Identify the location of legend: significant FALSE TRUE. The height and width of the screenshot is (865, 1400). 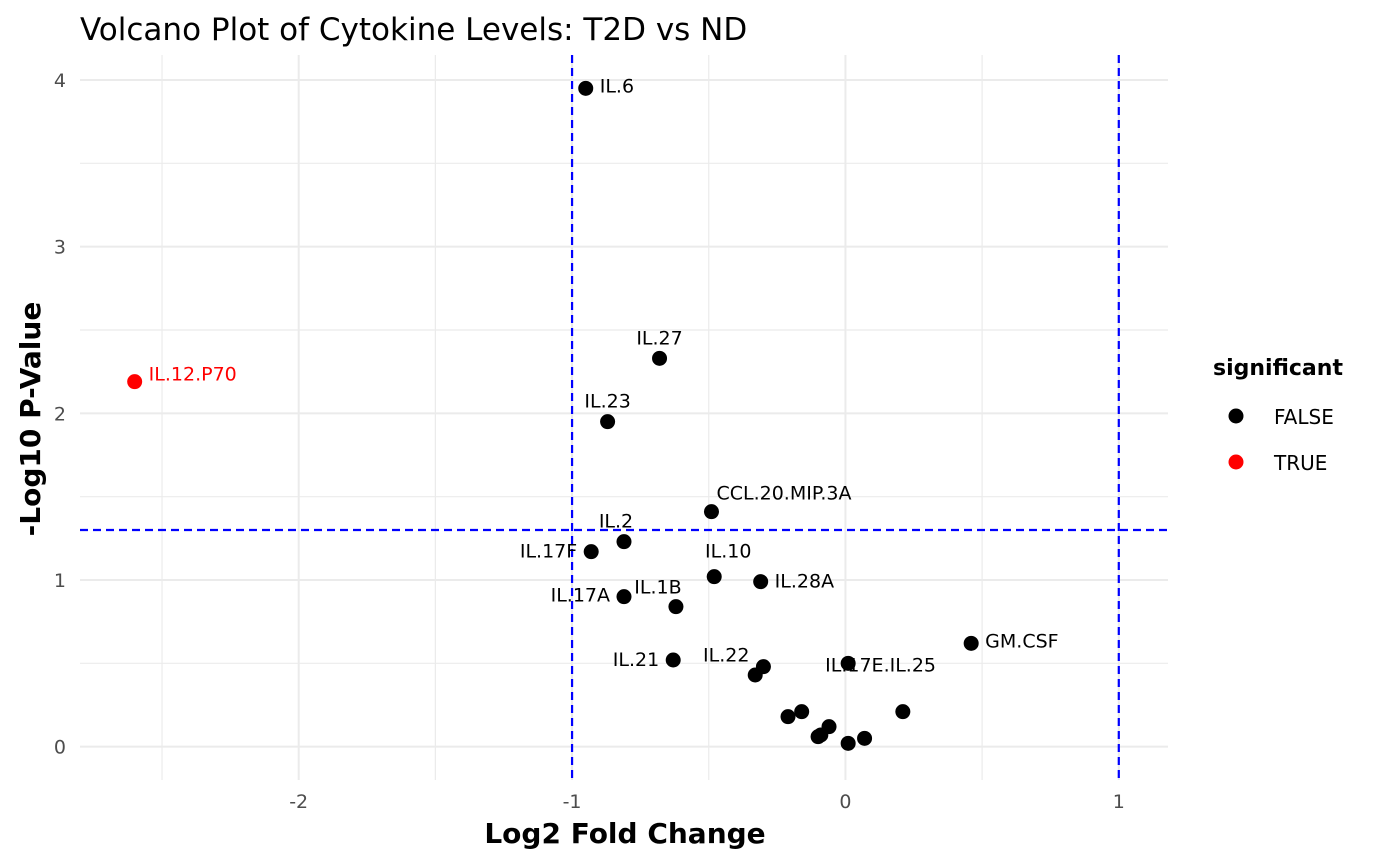
(1278, 415).